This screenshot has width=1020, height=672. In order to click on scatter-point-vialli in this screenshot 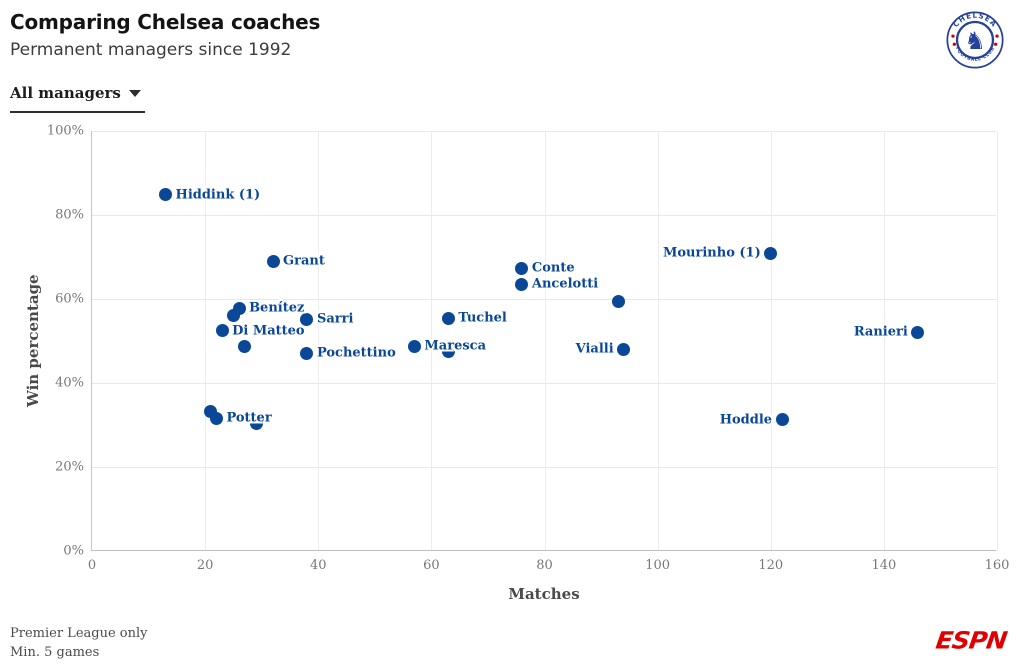, I will do `click(624, 349)`.